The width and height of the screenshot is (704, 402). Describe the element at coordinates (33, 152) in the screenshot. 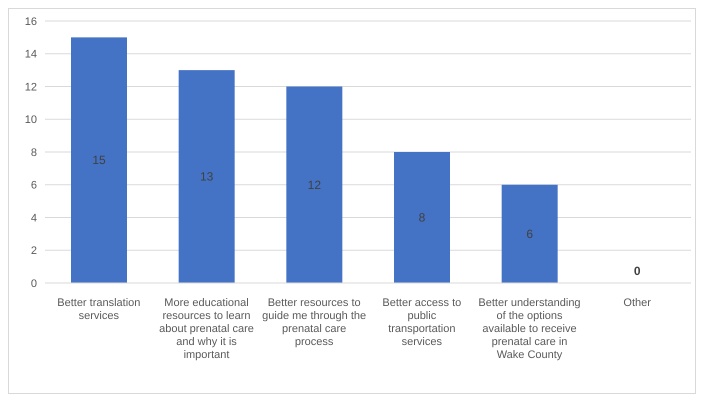

I see `y-tick-label: 8` at that location.